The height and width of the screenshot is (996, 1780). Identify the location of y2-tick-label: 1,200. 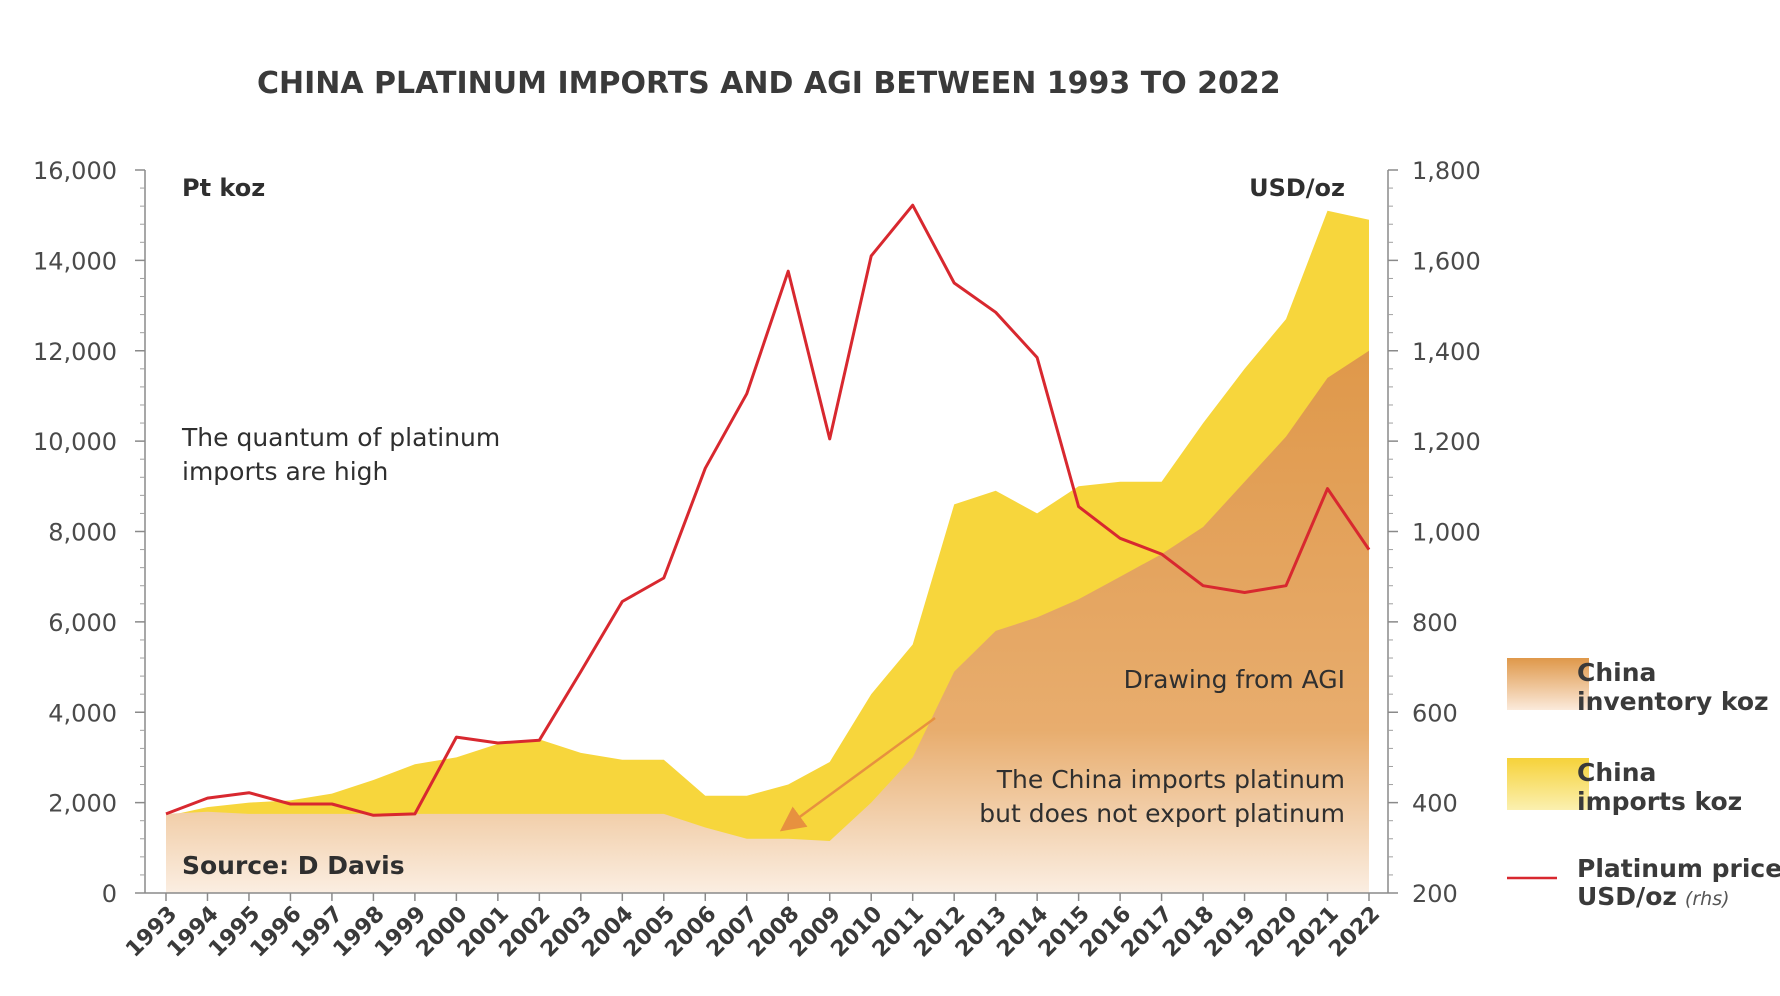
(1446, 442).